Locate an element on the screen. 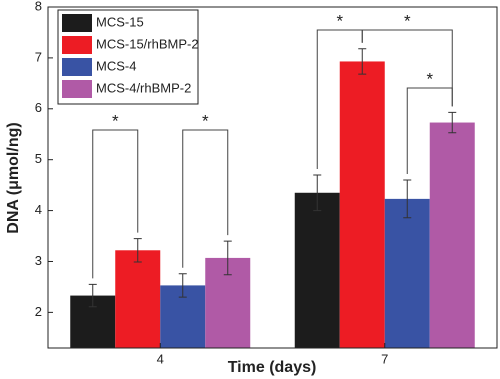  y-tick-label: 6 is located at coordinates (38, 107).